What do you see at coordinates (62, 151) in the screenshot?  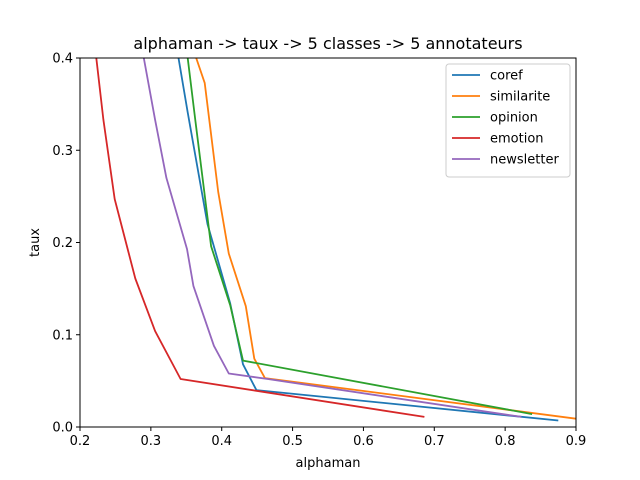 I see `y-tick-label: 0.3` at bounding box center [62, 151].